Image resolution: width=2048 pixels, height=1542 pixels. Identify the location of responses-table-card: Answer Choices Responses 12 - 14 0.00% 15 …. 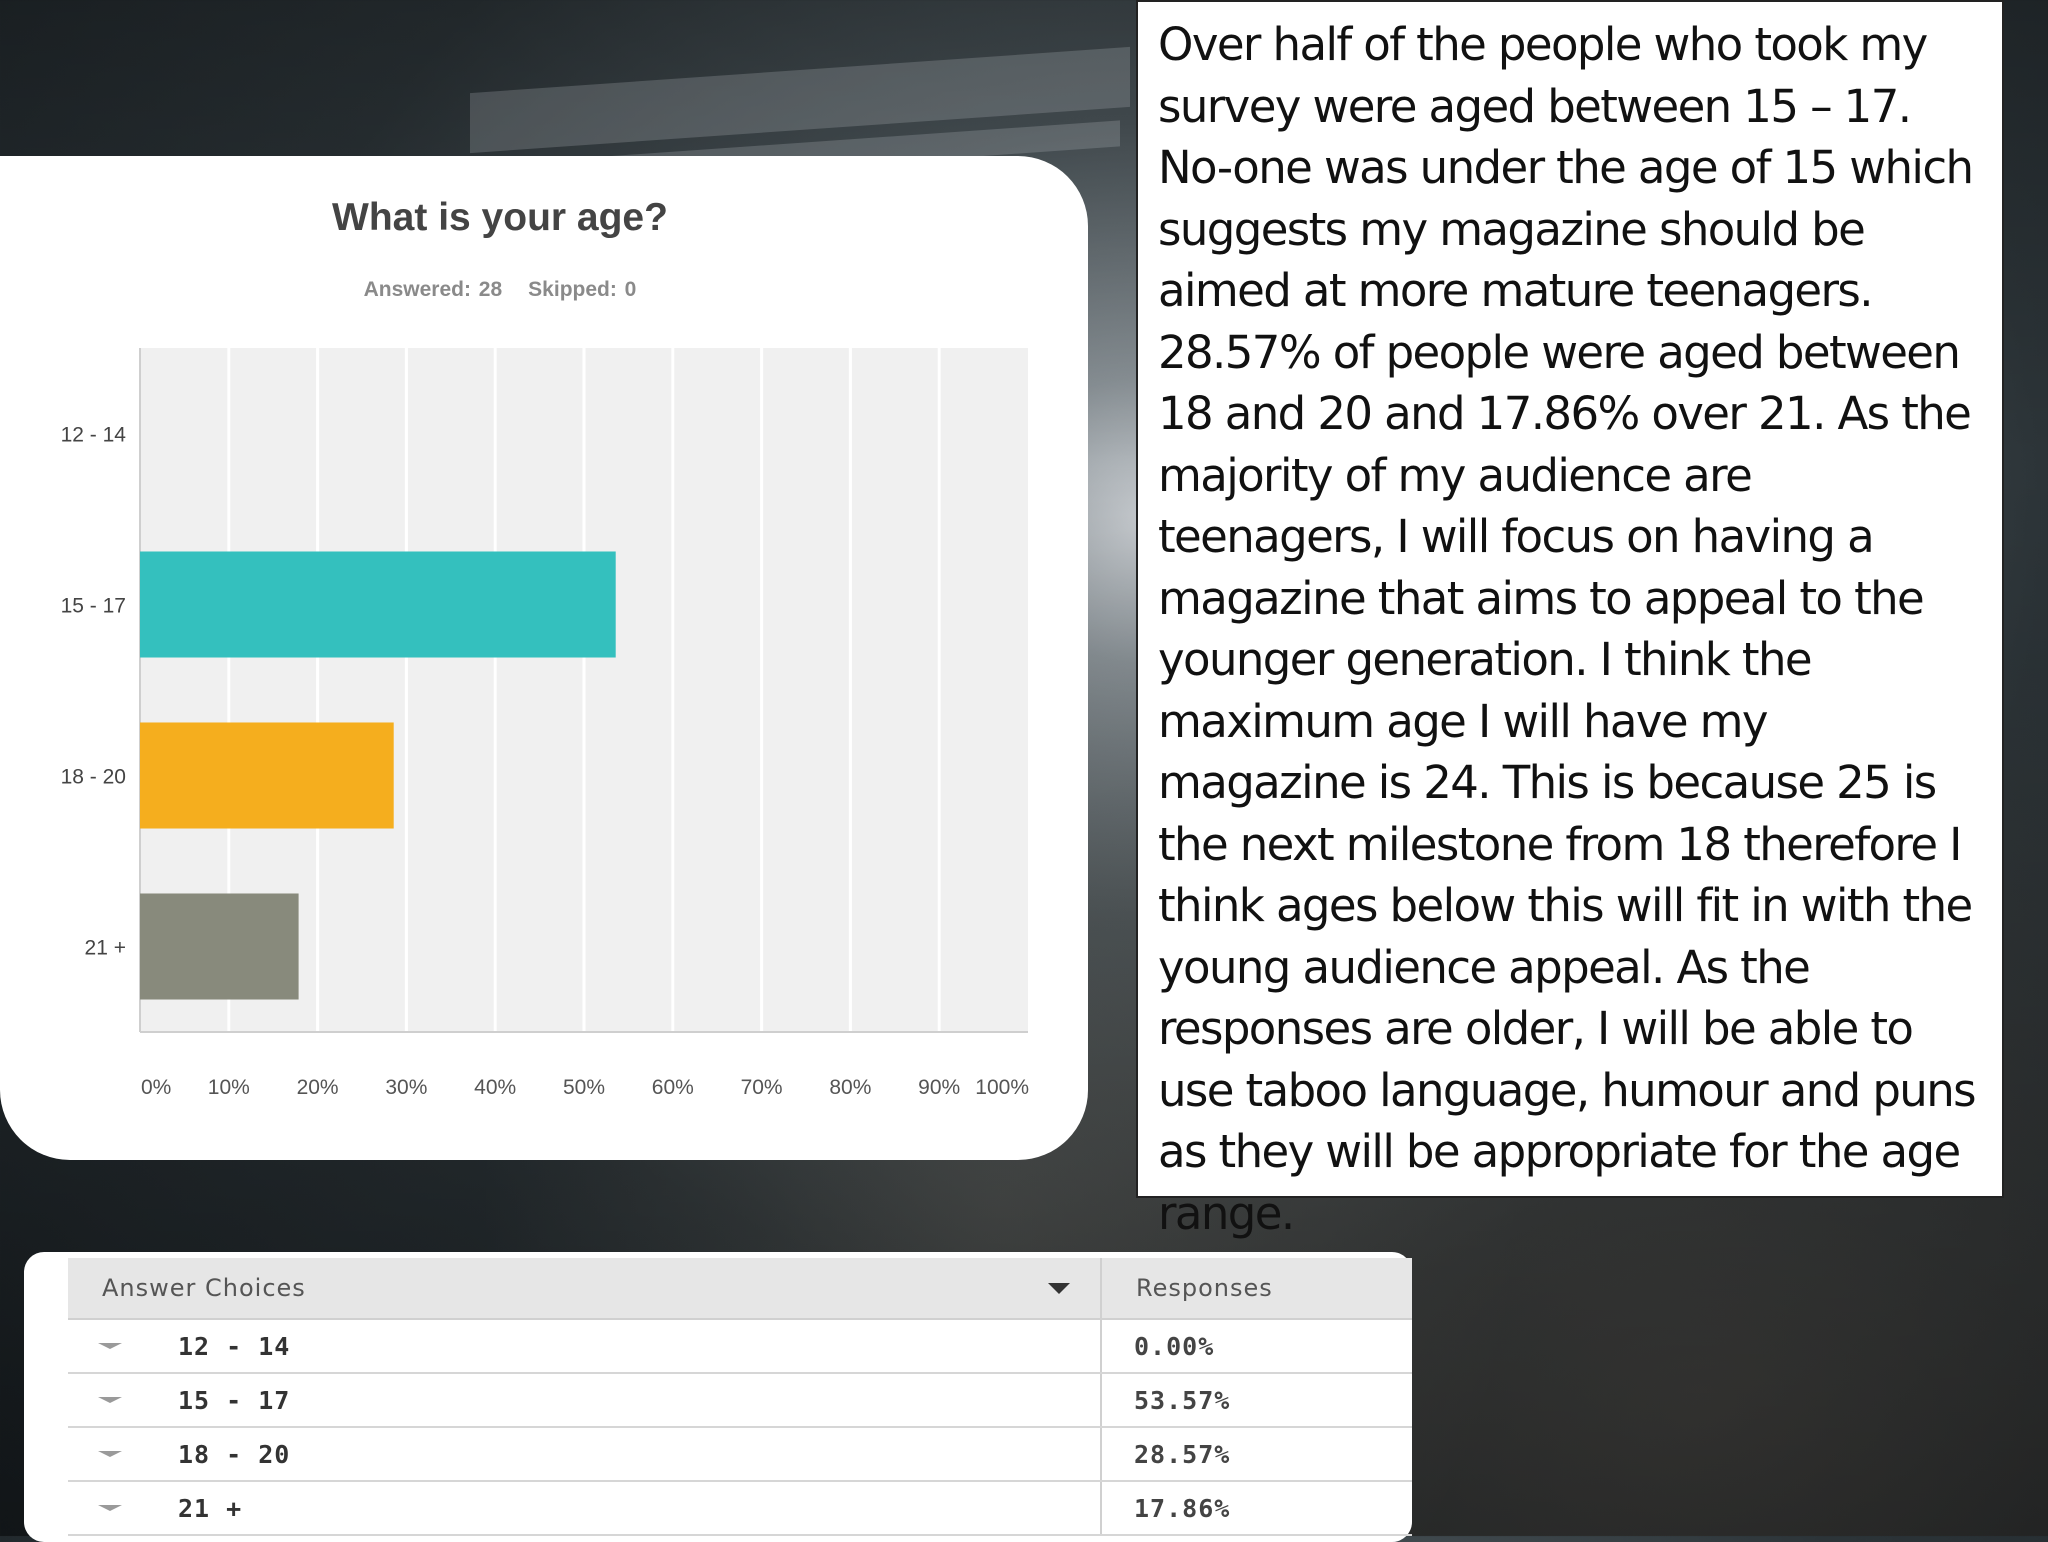
(718, 1397).